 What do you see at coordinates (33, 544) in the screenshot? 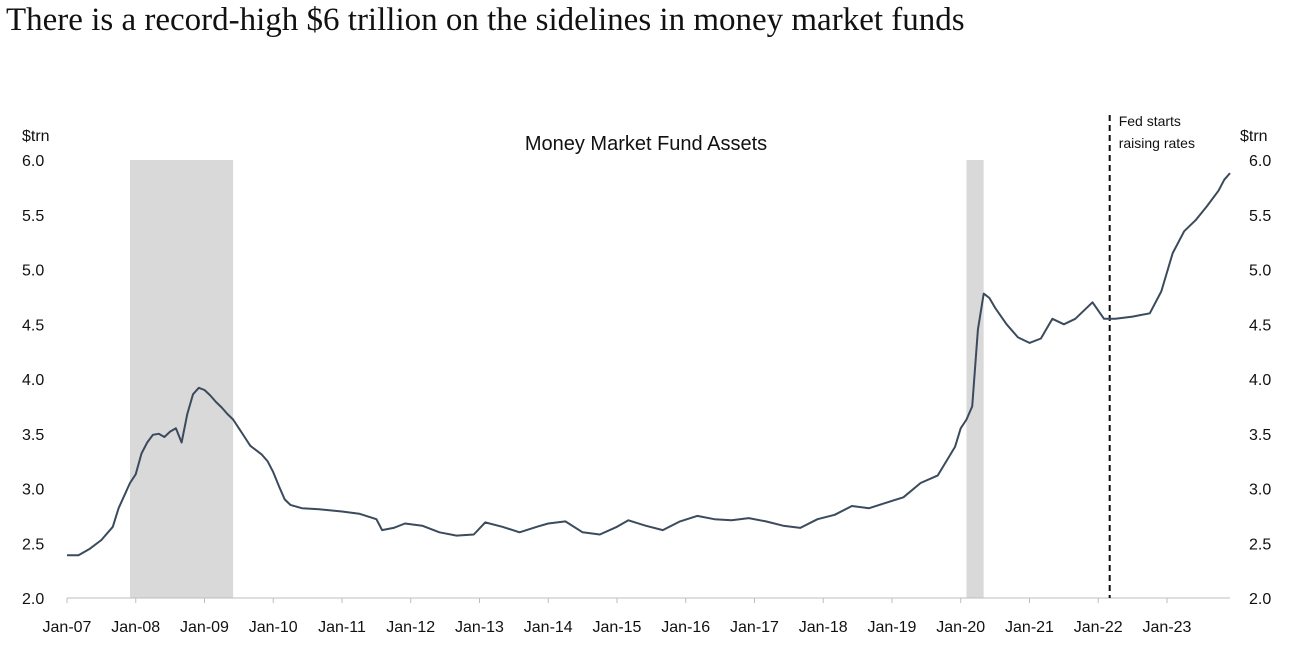
I see `y-tick-left-2.5: 2.5` at bounding box center [33, 544].